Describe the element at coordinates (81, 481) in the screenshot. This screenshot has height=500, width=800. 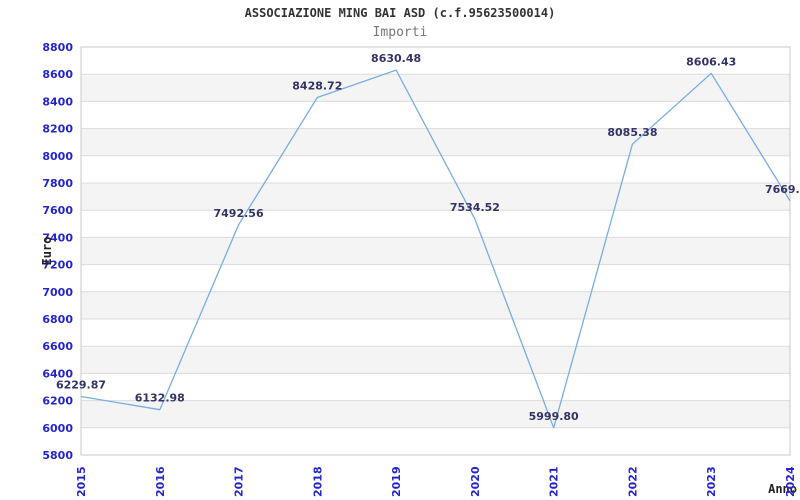
I see `x-tick-label: 2015` at that location.